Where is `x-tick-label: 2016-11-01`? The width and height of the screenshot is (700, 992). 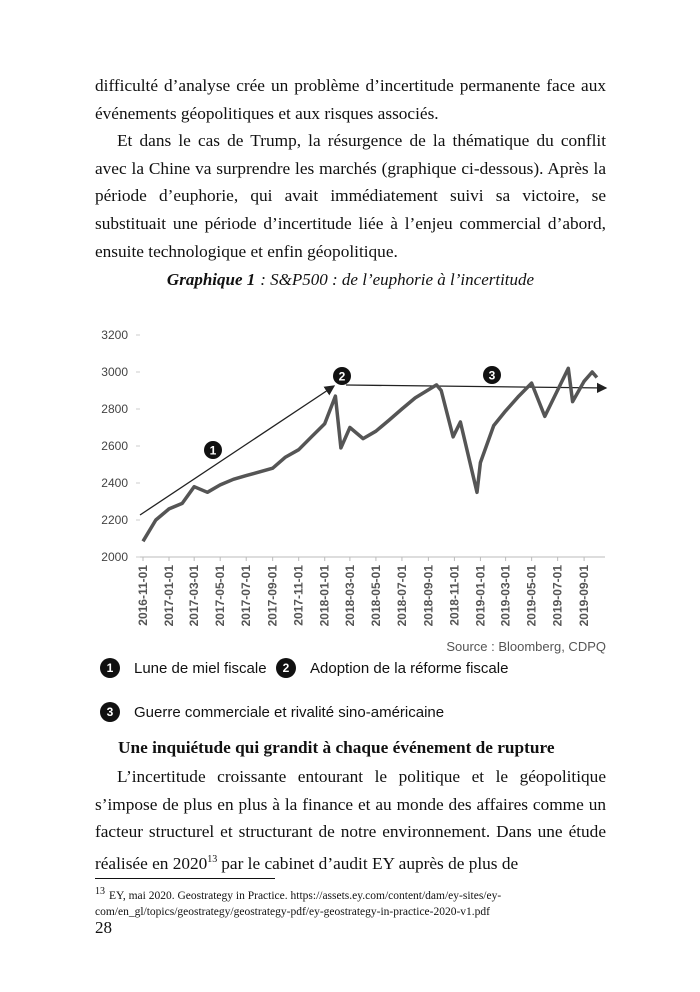 x-tick-label: 2016-11-01 is located at coordinates (143, 595).